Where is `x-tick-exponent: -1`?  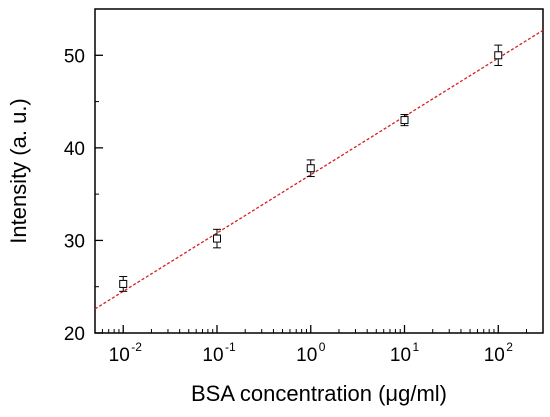
x-tick-exponent: -1 is located at coordinates (230, 347).